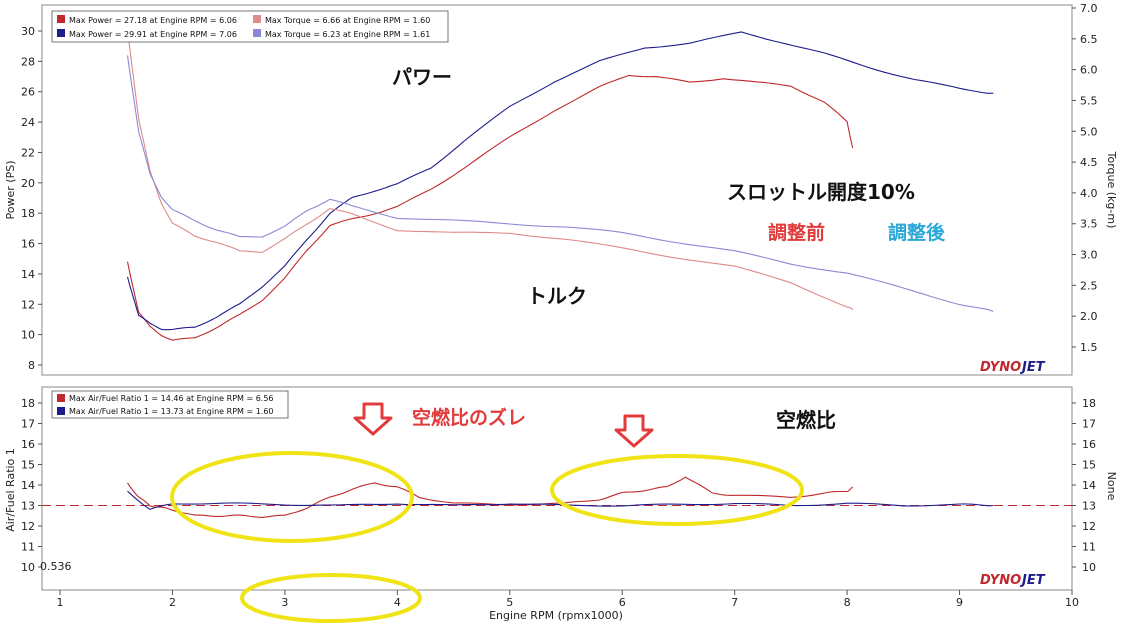 The height and width of the screenshot is (626, 1126). Describe the element at coordinates (31, 198) in the screenshot. I see `top-left-ticks: 8 10 12 14 16 18 20 22 24 26 28 30` at that location.